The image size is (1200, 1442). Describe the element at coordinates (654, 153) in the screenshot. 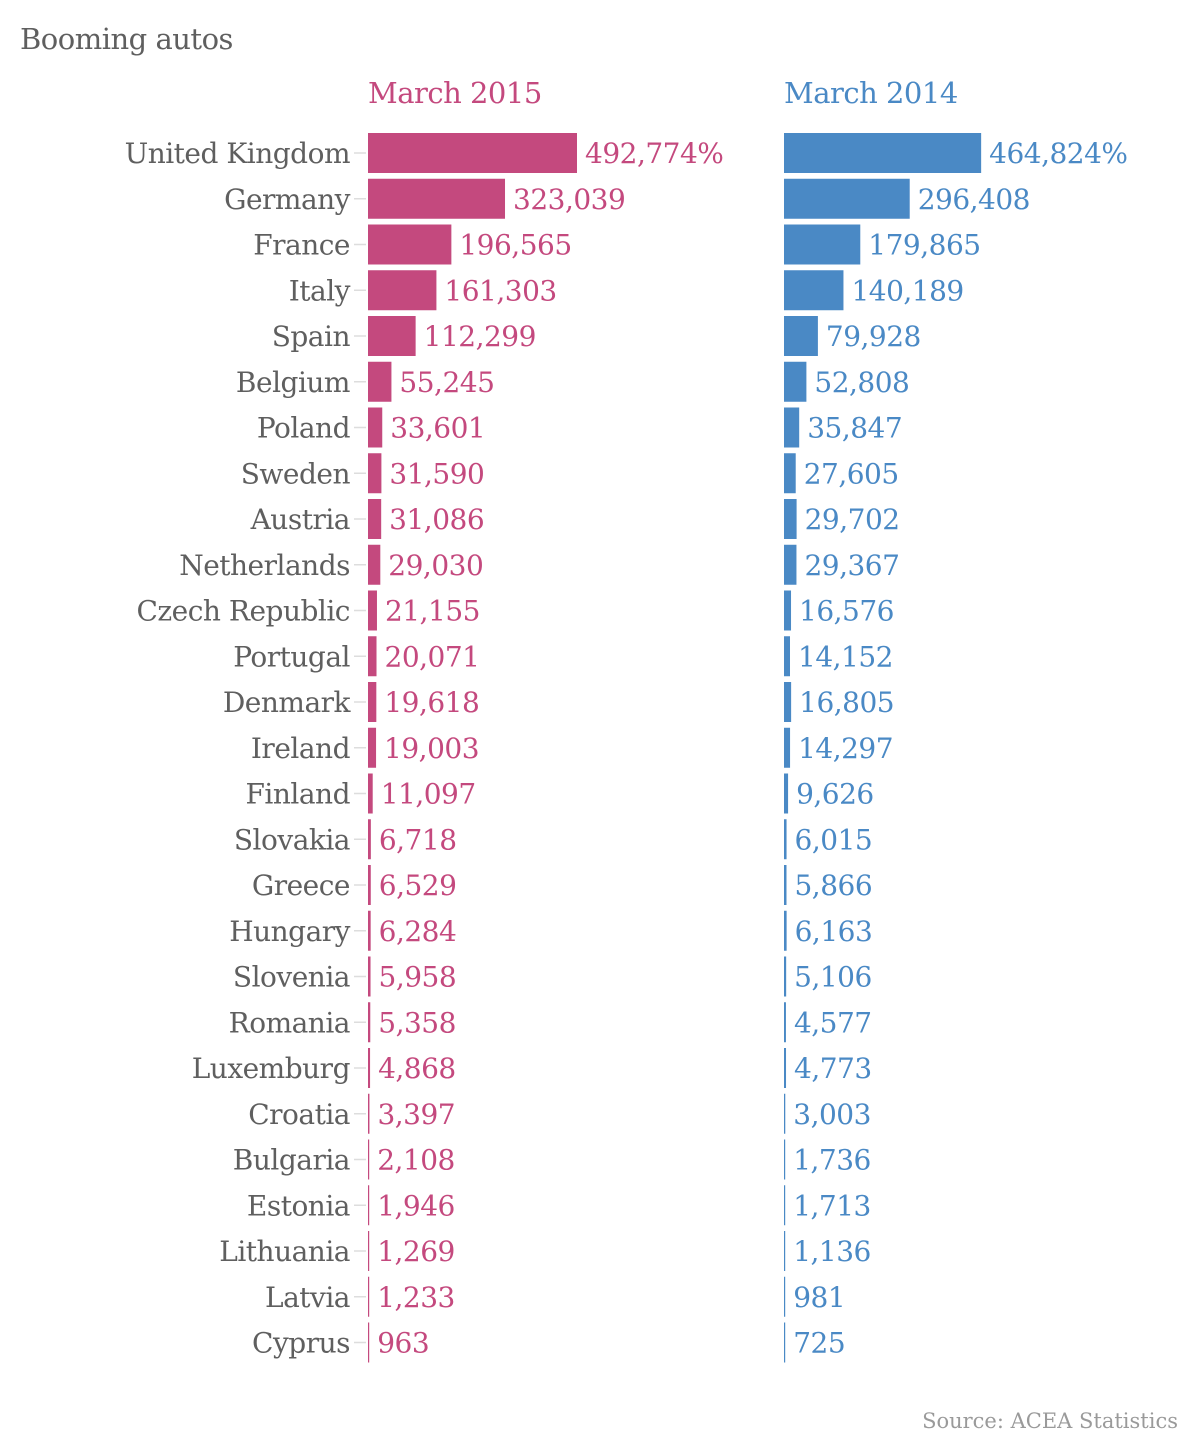

I see `value-label: 492,774%` at that location.